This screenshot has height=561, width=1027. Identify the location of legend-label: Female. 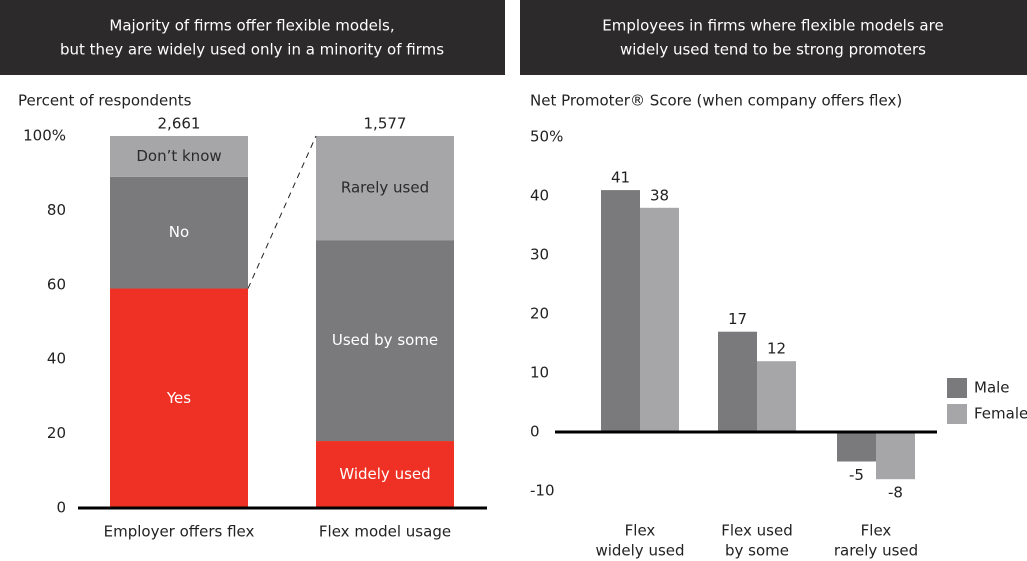
(1000, 414).